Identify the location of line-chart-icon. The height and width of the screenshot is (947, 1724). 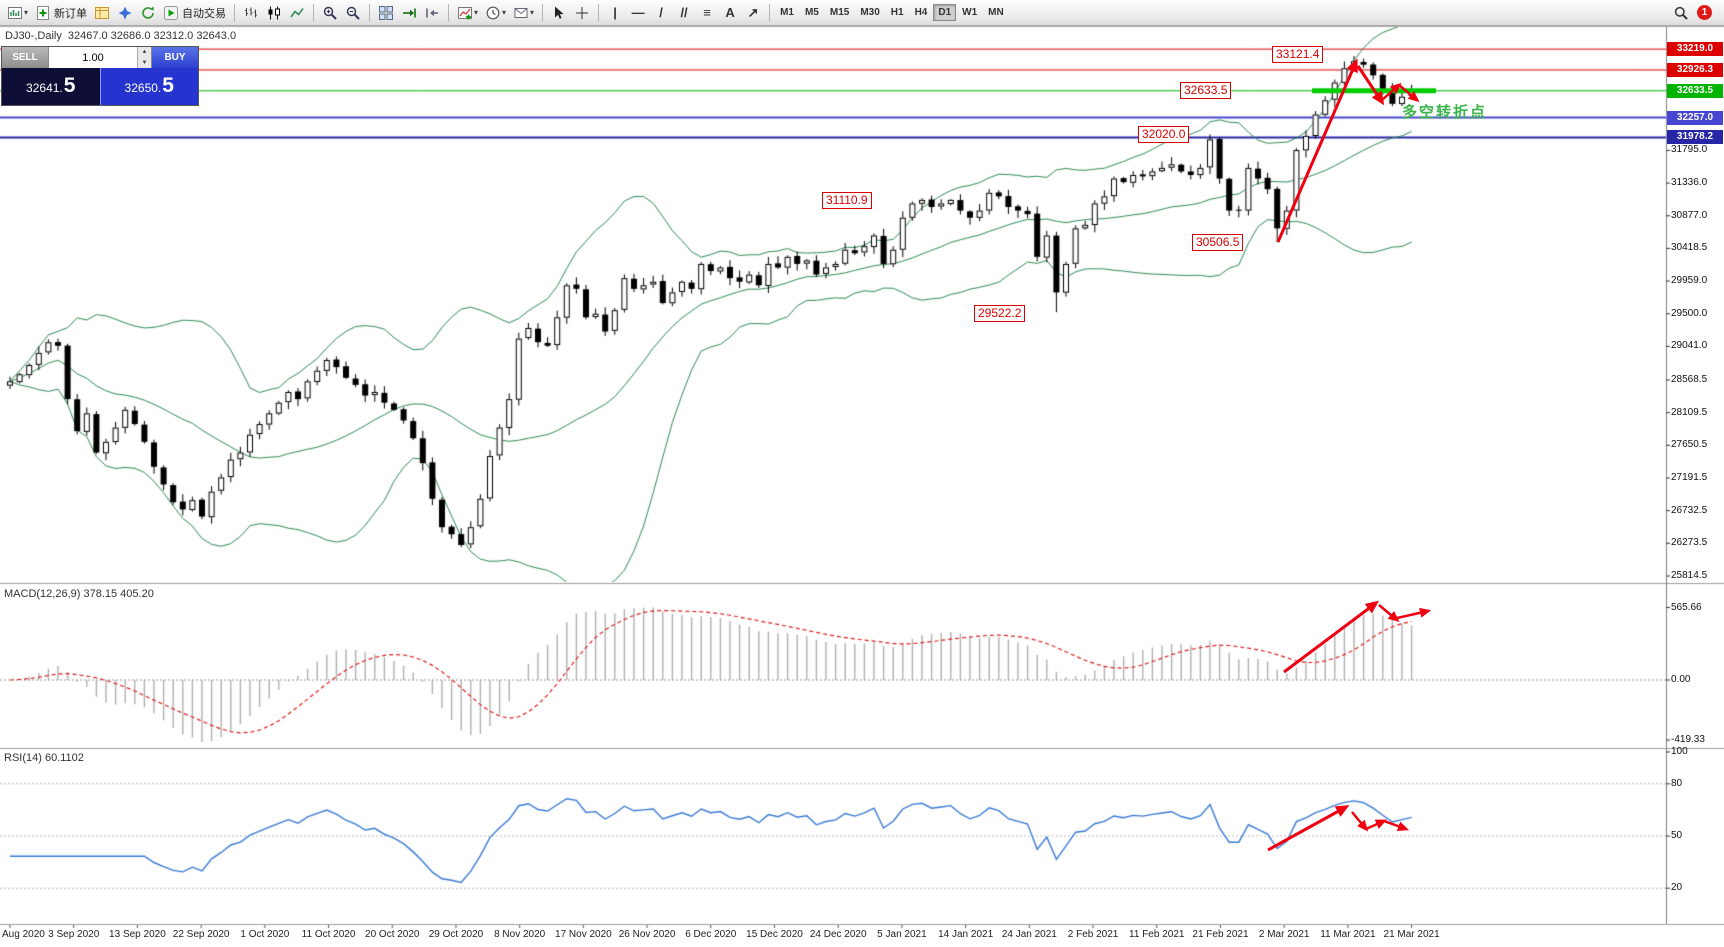
(297, 12).